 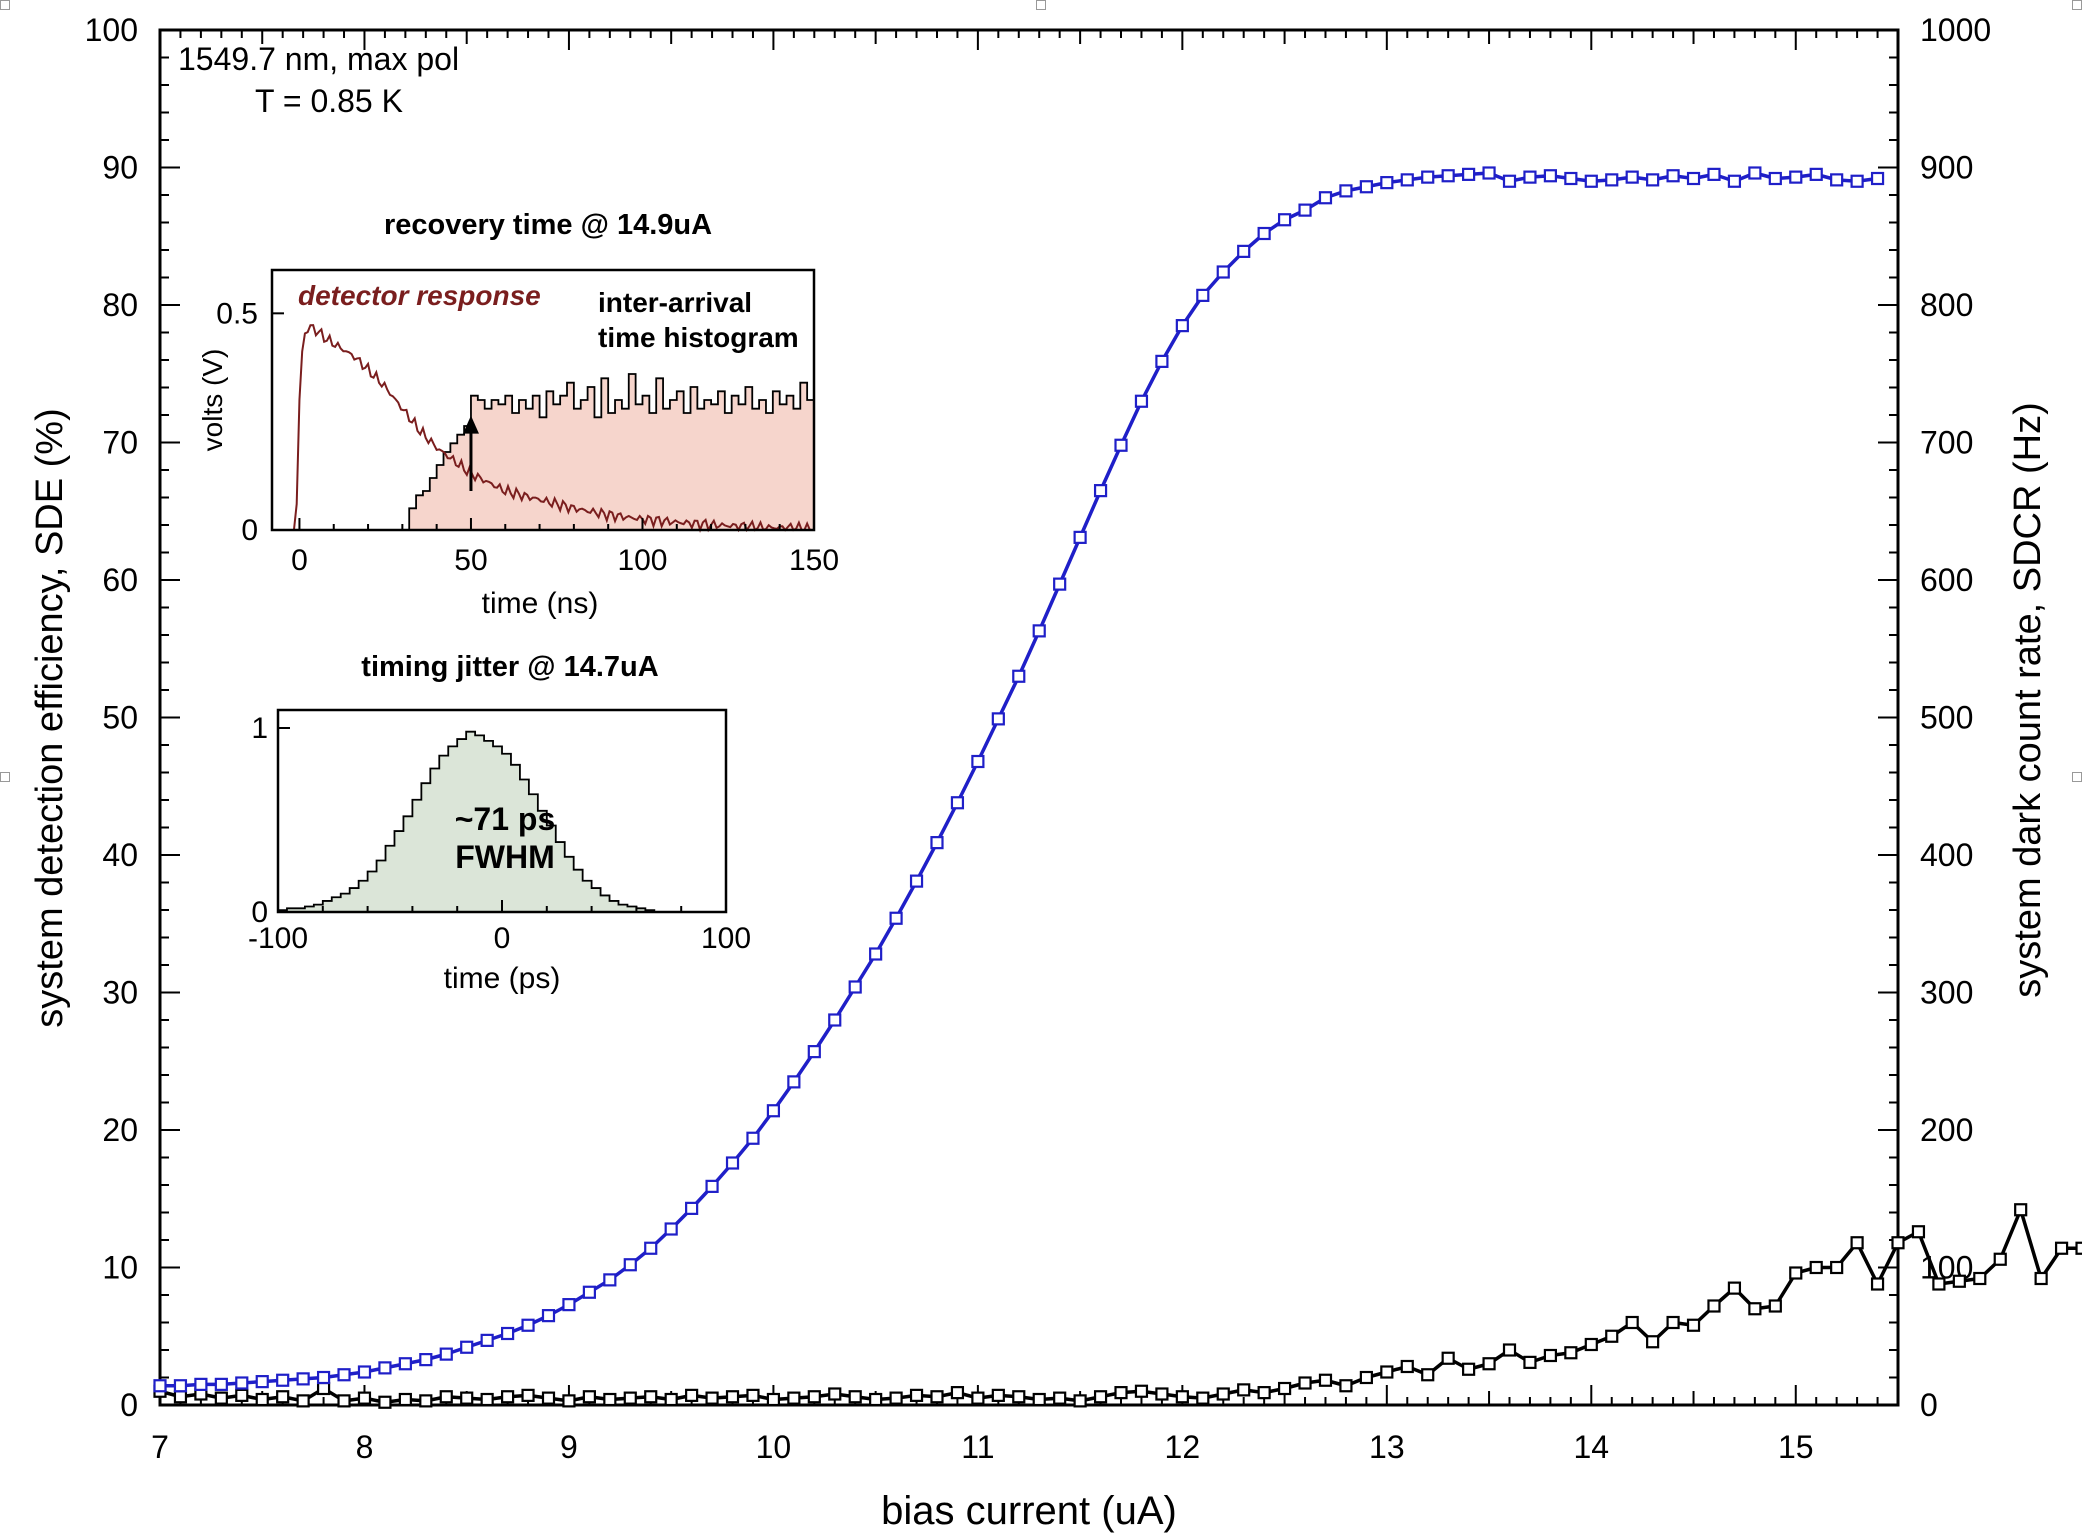 What do you see at coordinates (548, 225) in the screenshot?
I see `inset-recovery-title: recovery time @ 14.9uA` at bounding box center [548, 225].